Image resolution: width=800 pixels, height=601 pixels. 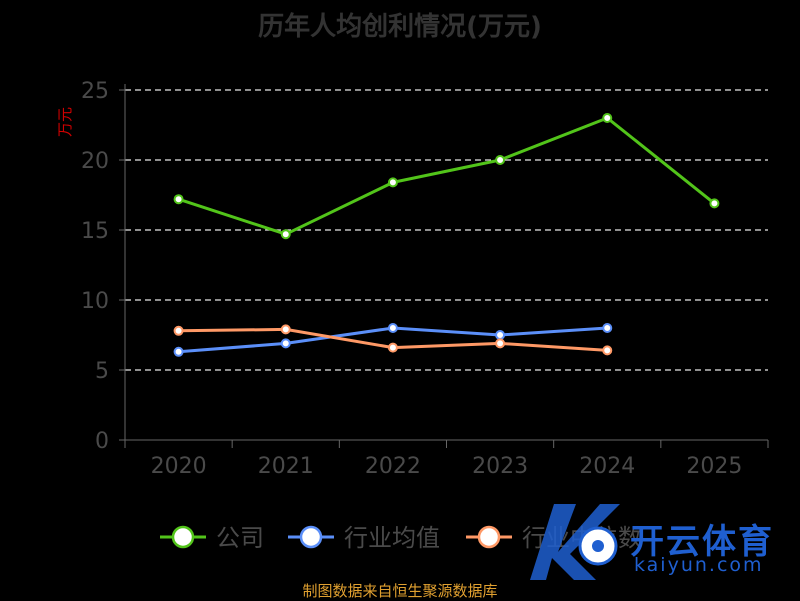 What do you see at coordinates (400, 27) in the screenshot?
I see `chart-title: 历年人均创利情况(万元)` at bounding box center [400, 27].